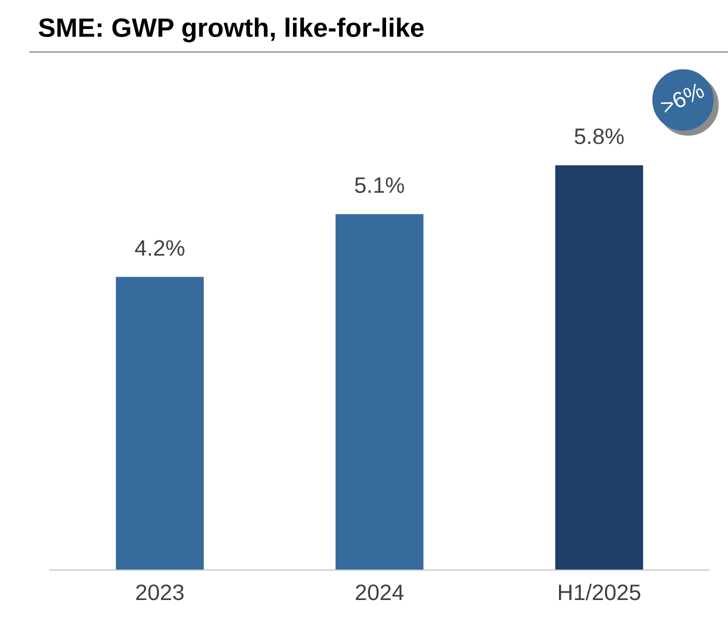 The width and height of the screenshot is (728, 617). What do you see at coordinates (231, 30) in the screenshot?
I see `chart-title: SME: GWP growth, like-for-like` at bounding box center [231, 30].